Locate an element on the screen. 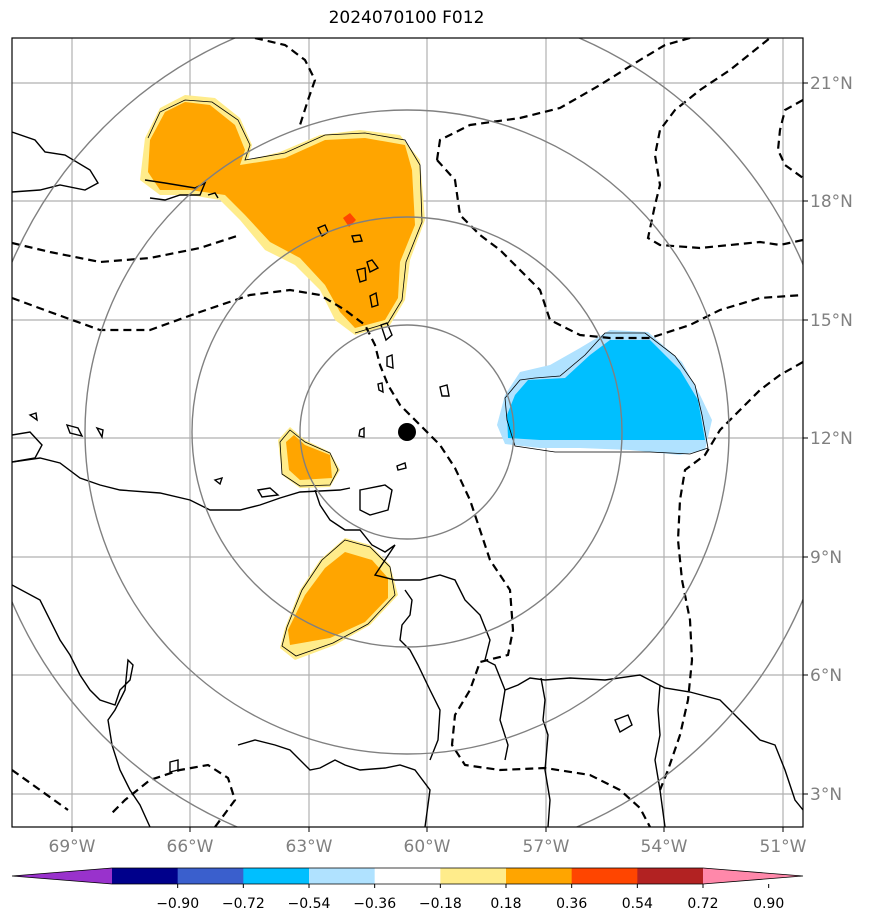 The width and height of the screenshot is (873, 924). colorbar-tick-label: 0.90 is located at coordinates (768, 904).